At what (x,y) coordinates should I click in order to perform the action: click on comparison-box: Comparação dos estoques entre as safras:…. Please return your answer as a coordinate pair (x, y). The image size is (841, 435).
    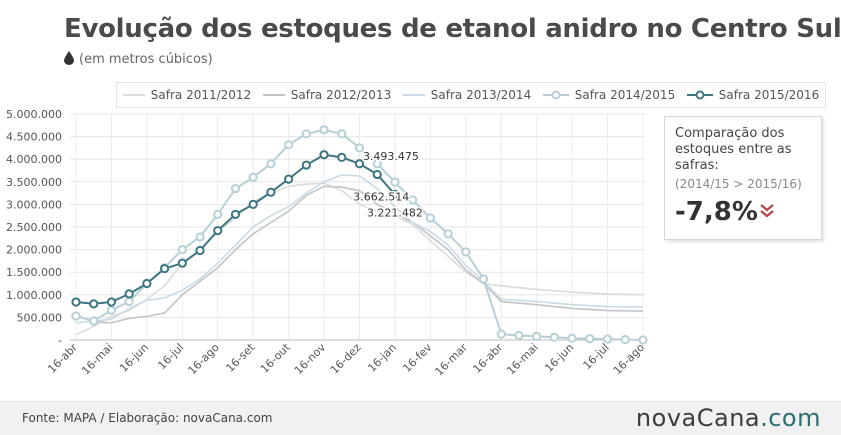
    Looking at the image, I should click on (743, 178).